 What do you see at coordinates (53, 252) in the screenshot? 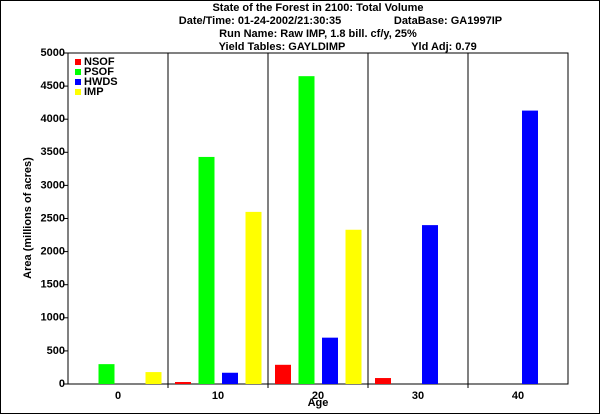
I see `y-tick-label: 2000` at bounding box center [53, 252].